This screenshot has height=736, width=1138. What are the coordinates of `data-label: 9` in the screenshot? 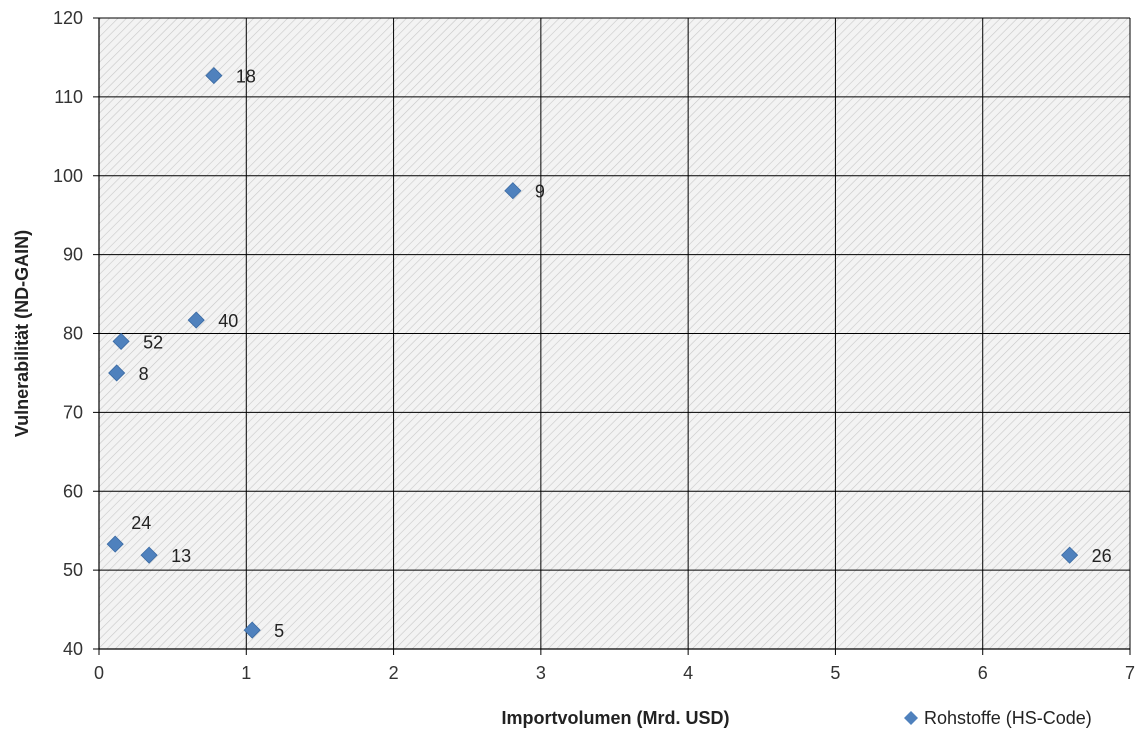 It's located at (540, 192).